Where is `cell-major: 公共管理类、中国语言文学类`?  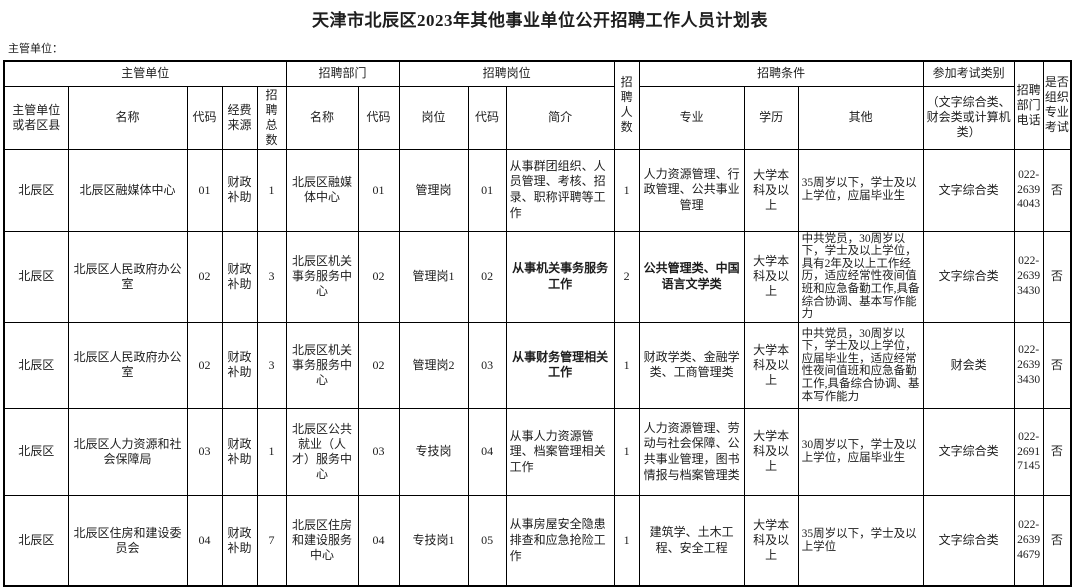 cell-major: 公共管理类、中国语言文学类 is located at coordinates (691, 276).